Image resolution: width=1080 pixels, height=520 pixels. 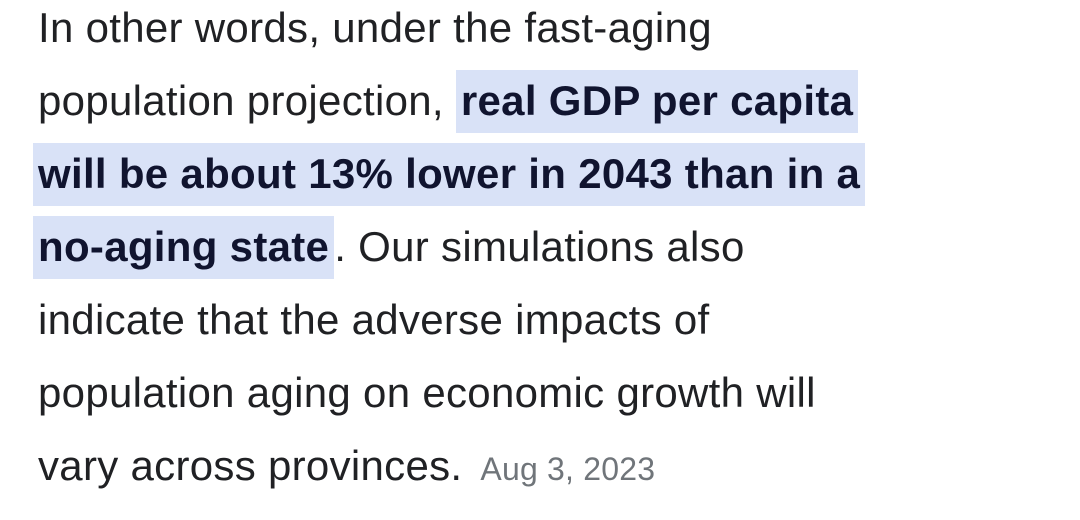 I want to click on highlighted-text: real GDP per capita, so click(x=657, y=101).